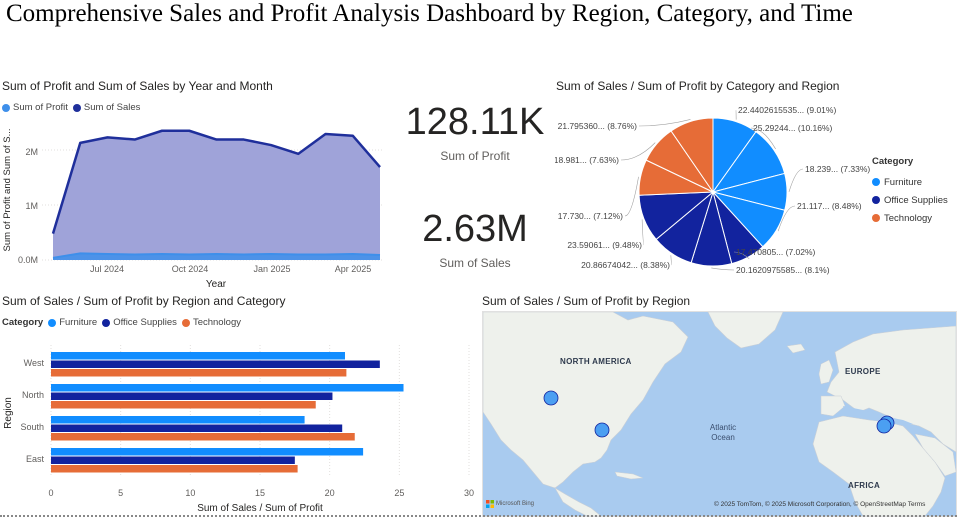  What do you see at coordinates (399, 493) in the screenshot?
I see `bar-x-tick: 25` at bounding box center [399, 493].